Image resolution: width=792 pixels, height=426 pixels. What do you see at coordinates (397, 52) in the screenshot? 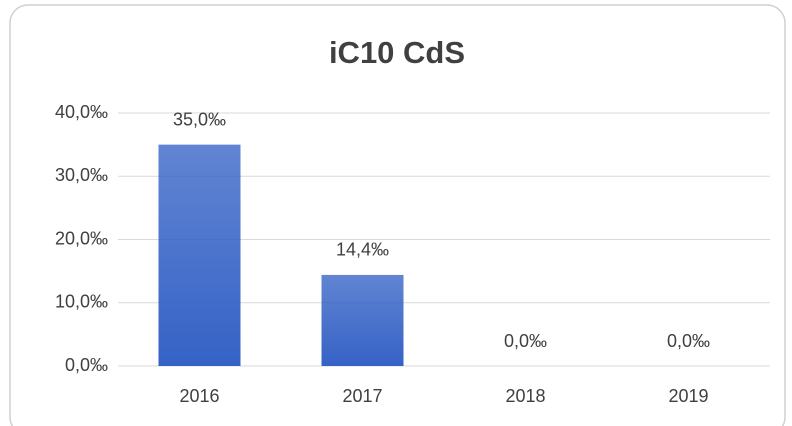
I see `chart-title: iC10 CdS` at bounding box center [397, 52].